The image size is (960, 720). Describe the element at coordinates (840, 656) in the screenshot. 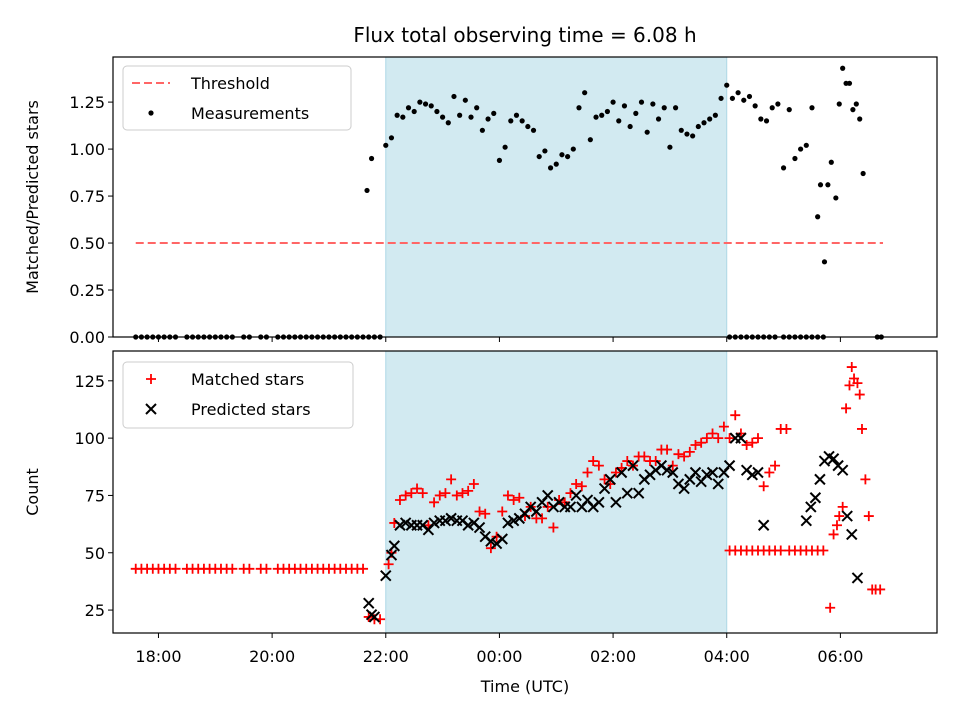

I see `x-tick-label: 06:00` at that location.